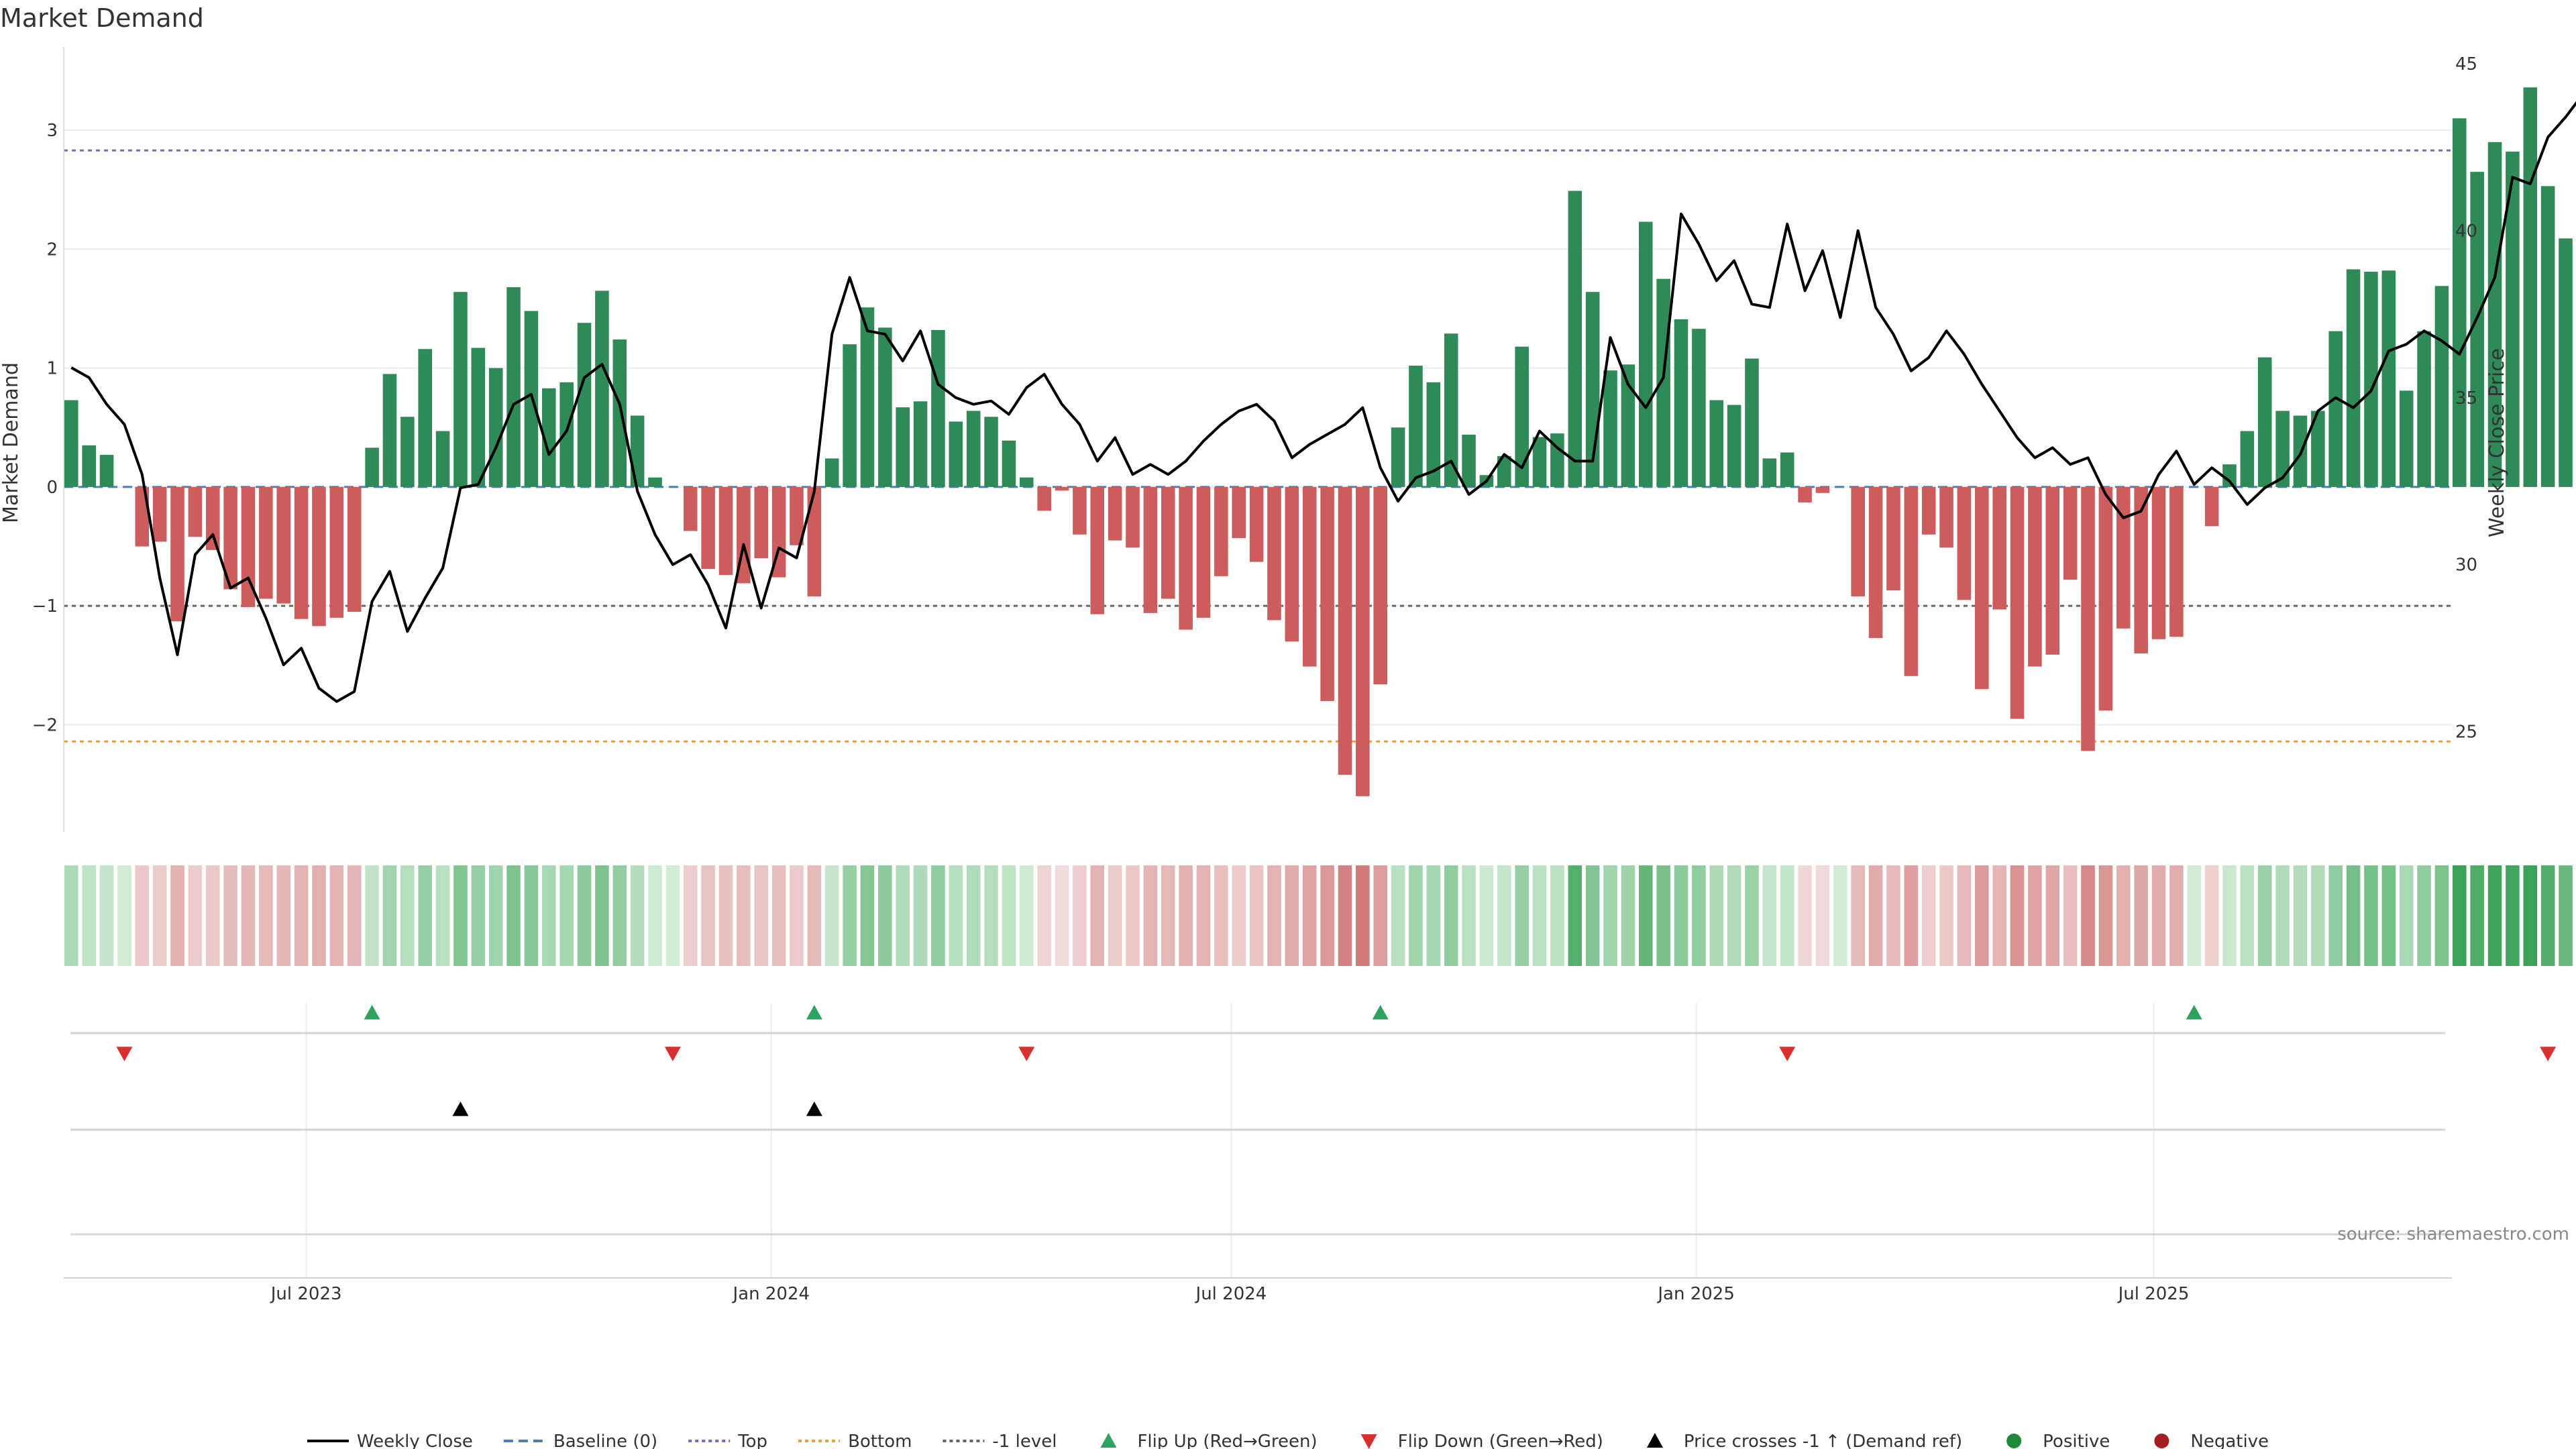 Image resolution: width=2576 pixels, height=1449 pixels. What do you see at coordinates (771, 1294) in the screenshot?
I see `x-tick-label: Jan 2024` at bounding box center [771, 1294].